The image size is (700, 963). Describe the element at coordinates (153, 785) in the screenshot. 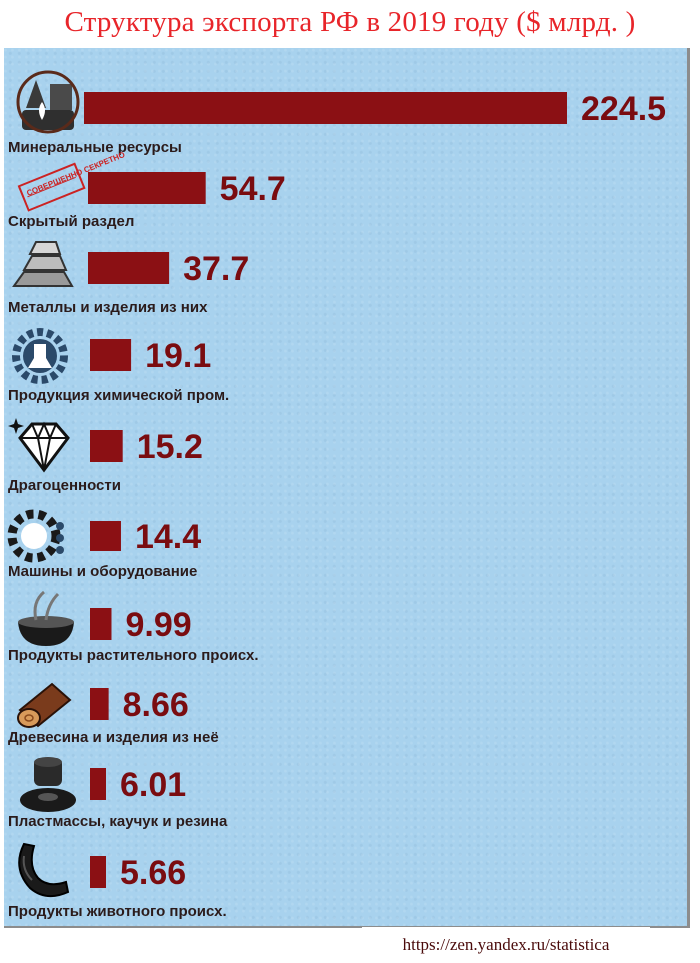

I see `value-label-9: 6.01` at that location.